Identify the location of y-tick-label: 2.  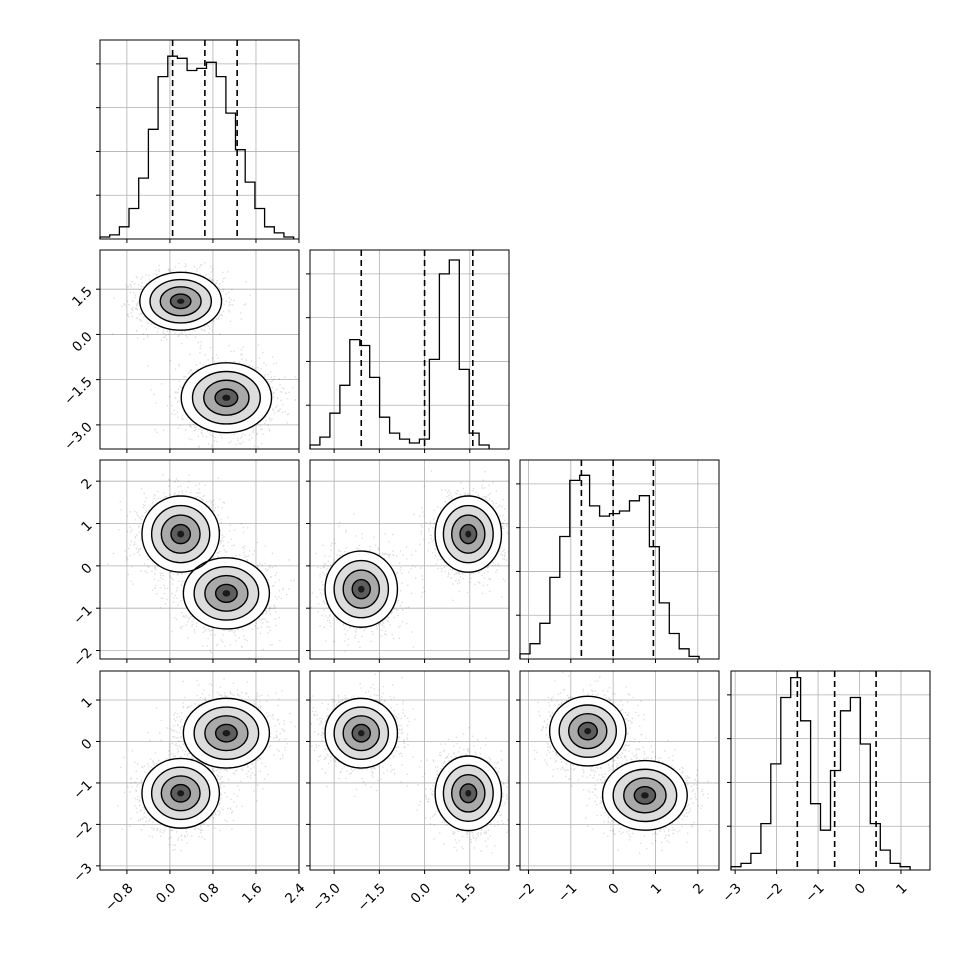
(86, 484).